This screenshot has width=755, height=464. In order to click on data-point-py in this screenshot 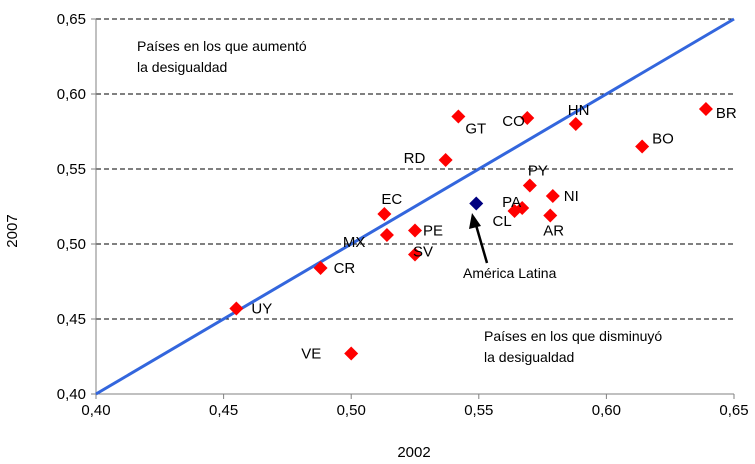, I will do `click(529, 185)`.